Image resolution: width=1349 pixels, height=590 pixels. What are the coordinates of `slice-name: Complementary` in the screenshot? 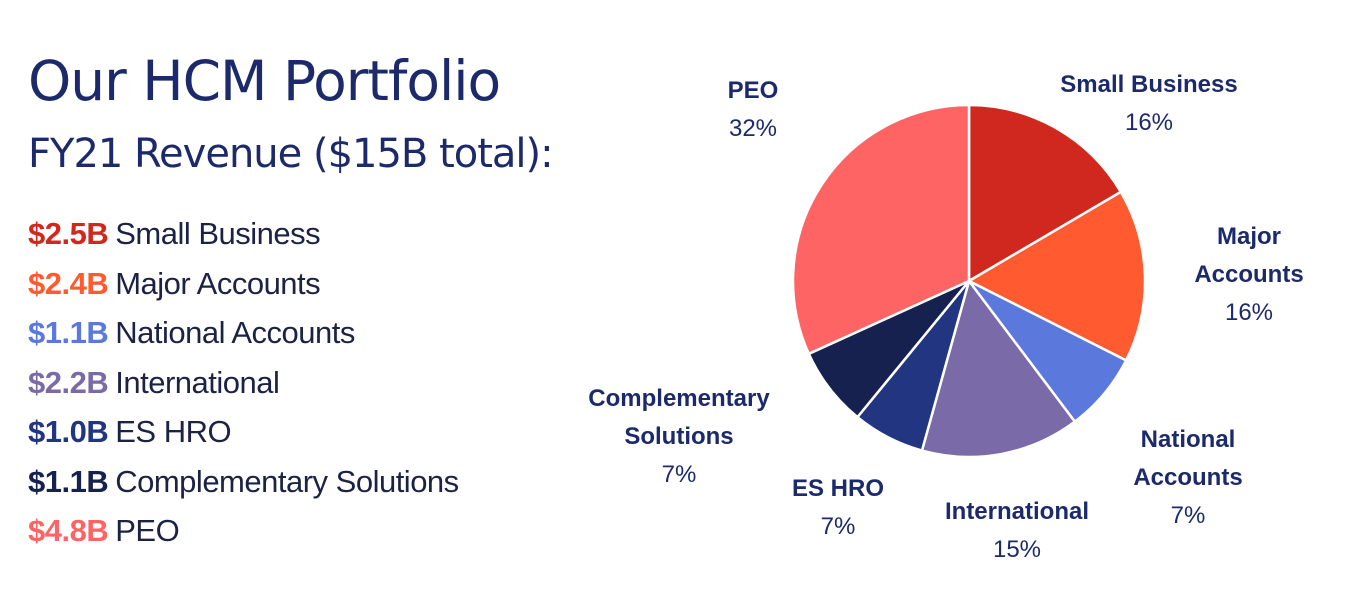 It's located at (679, 398).